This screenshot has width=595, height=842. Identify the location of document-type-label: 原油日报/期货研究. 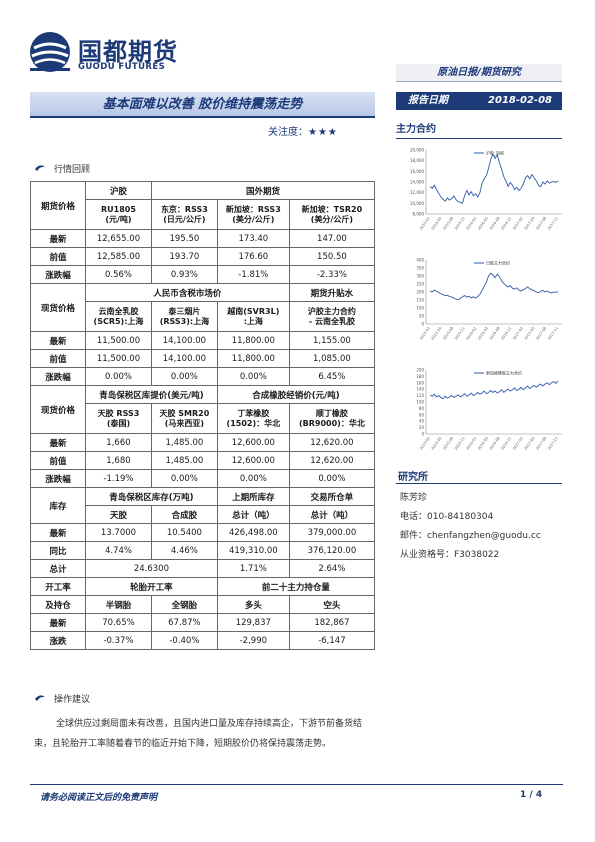
(479, 73).